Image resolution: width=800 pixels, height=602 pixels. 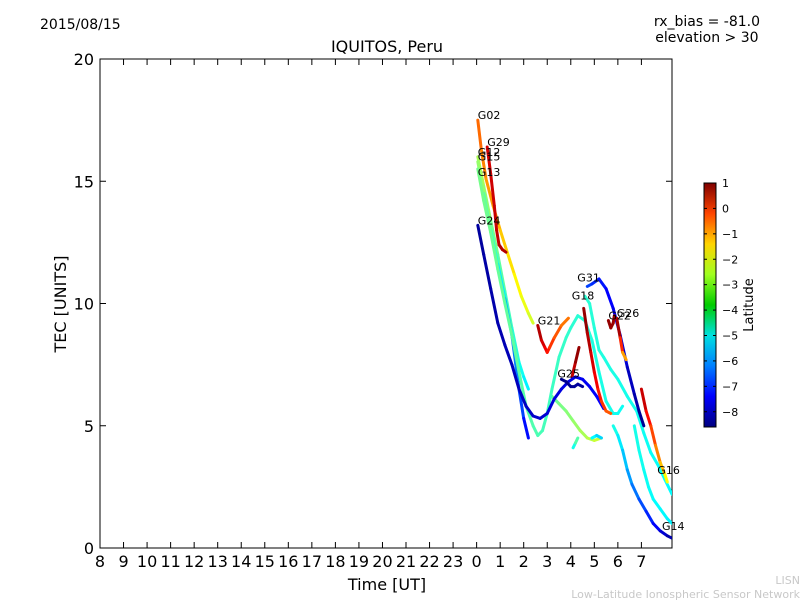 What do you see at coordinates (611, 322) in the screenshot?
I see `trace-g22` at bounding box center [611, 322].